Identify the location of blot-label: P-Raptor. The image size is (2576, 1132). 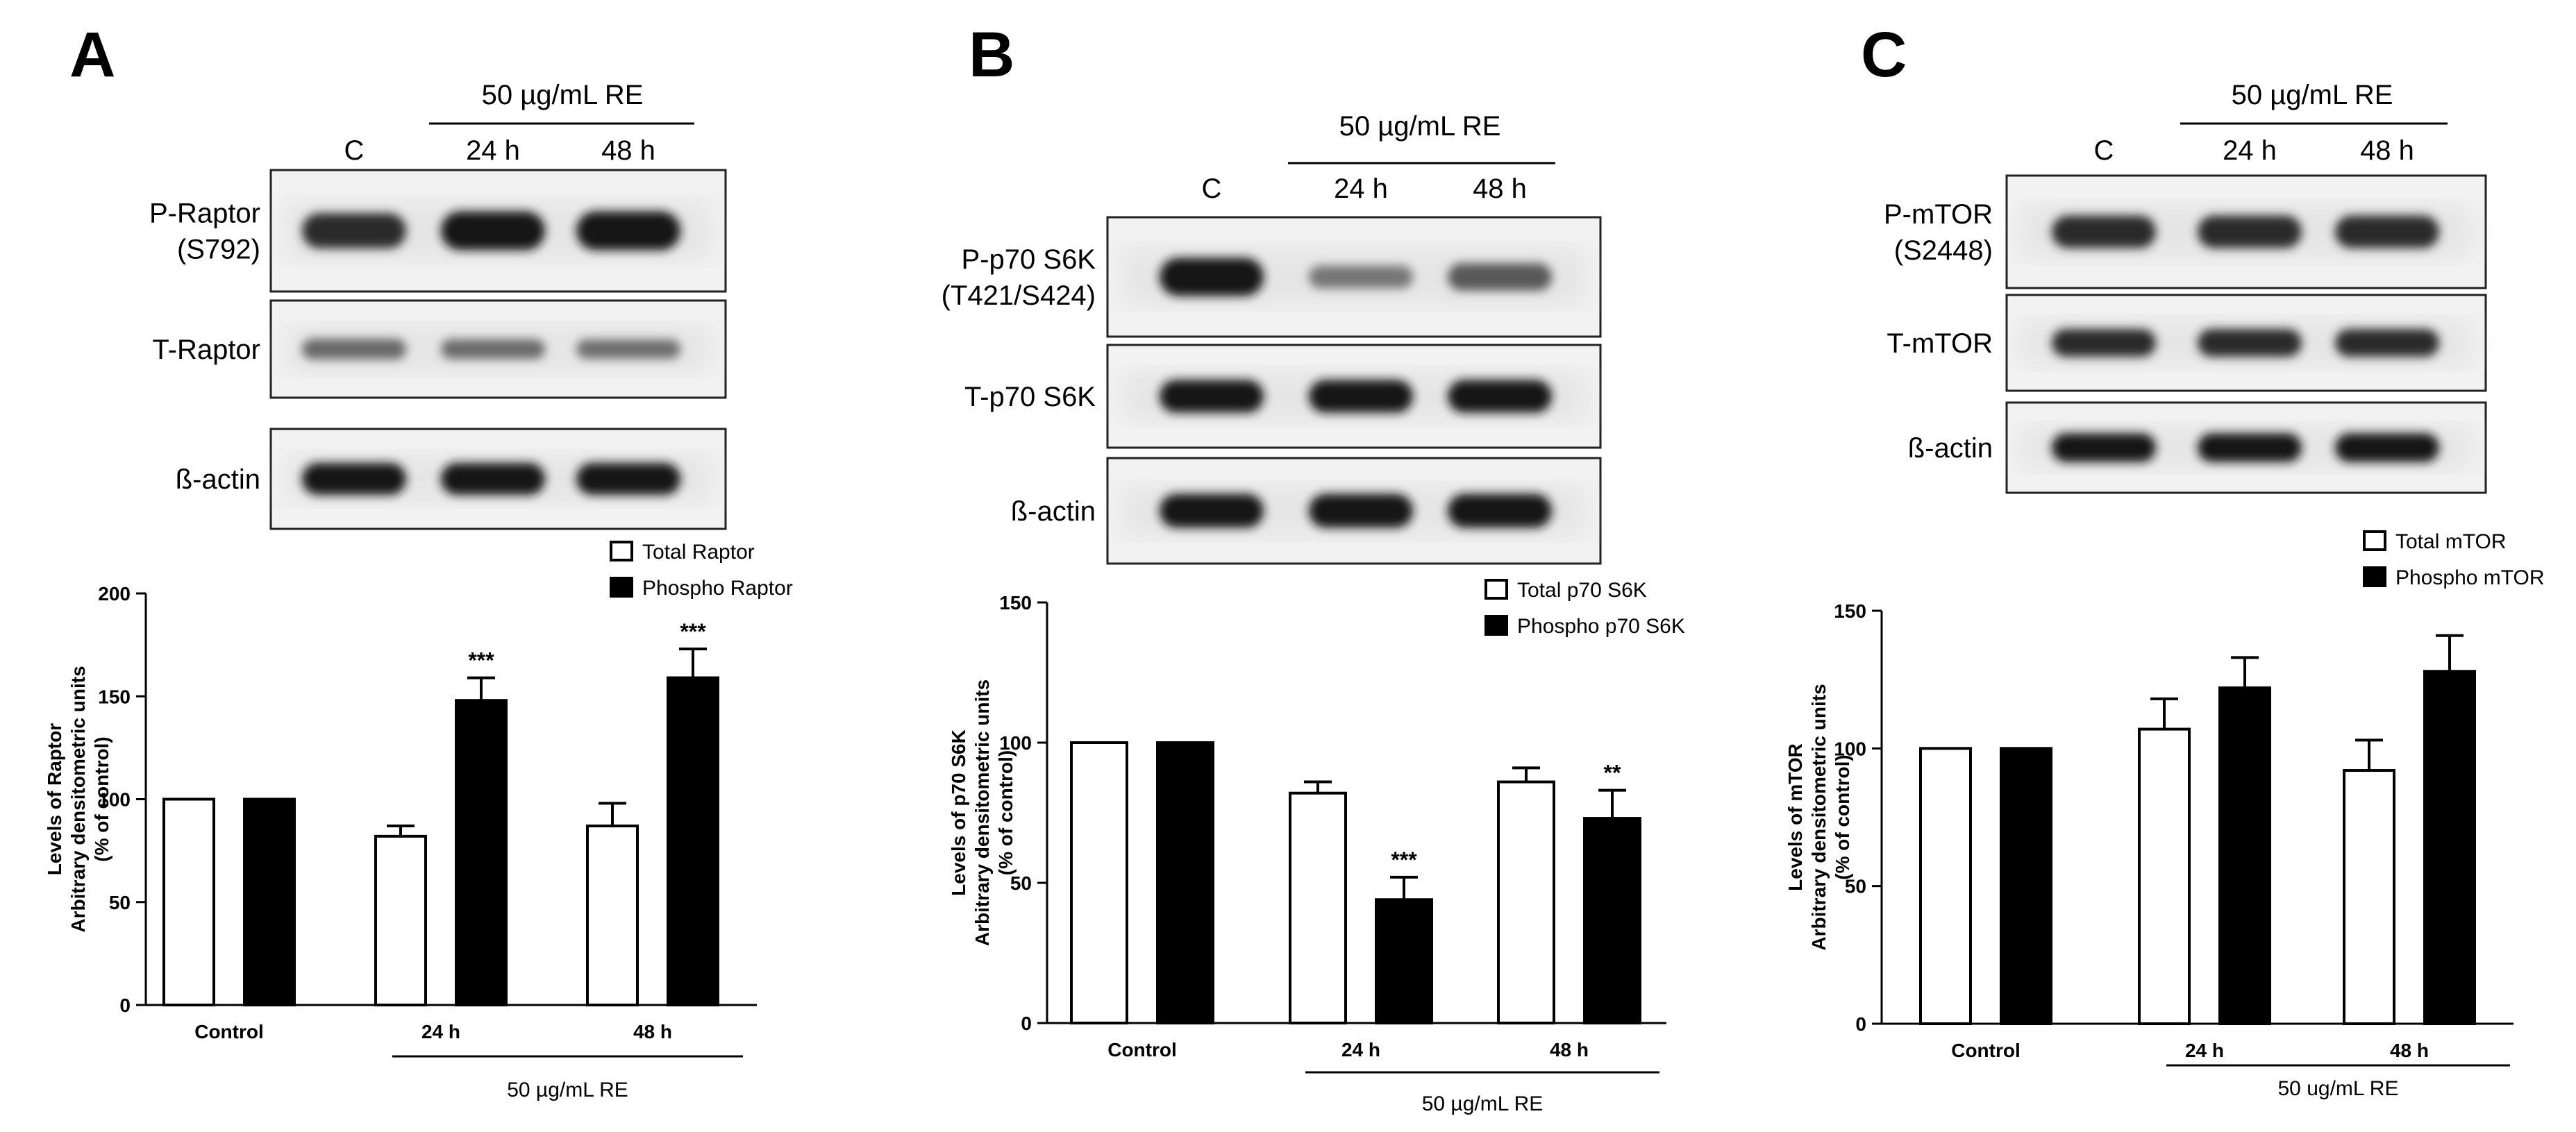
(204, 213).